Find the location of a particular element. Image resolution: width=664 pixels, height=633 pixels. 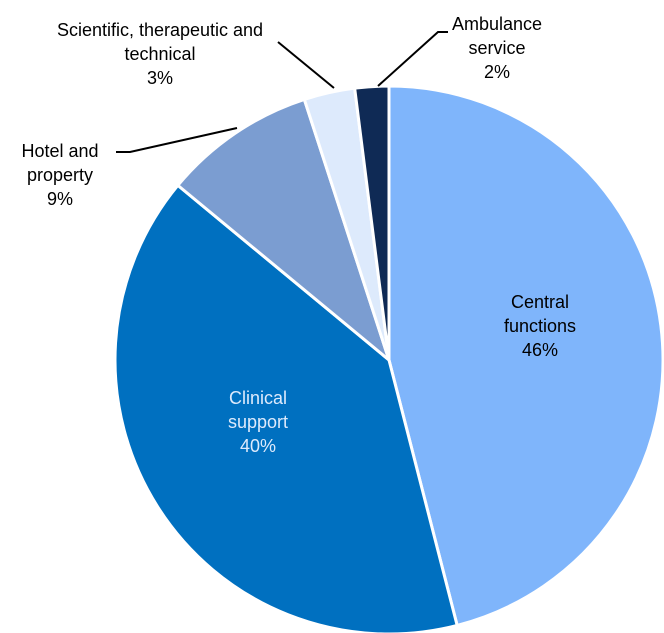

label-value: 46% is located at coordinates (540, 350).